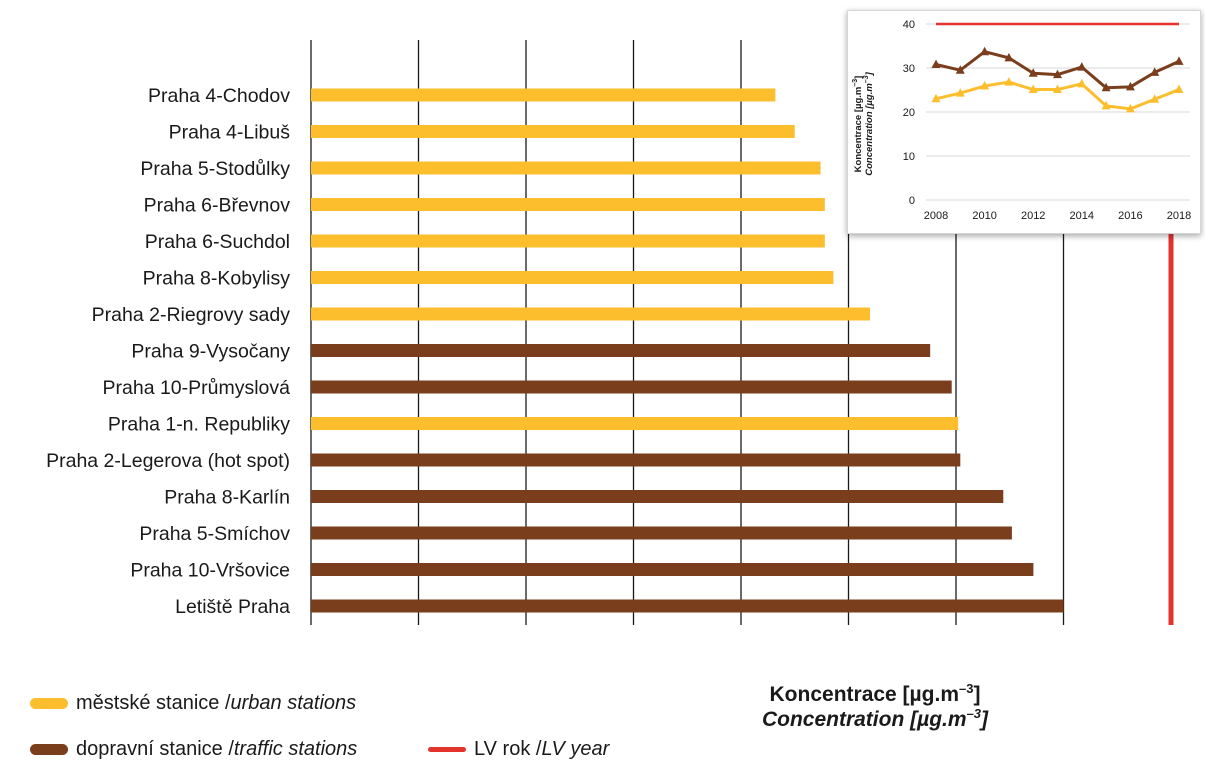  I want to click on category-label: Praha 2-Legerova (hot spot), so click(168, 461).